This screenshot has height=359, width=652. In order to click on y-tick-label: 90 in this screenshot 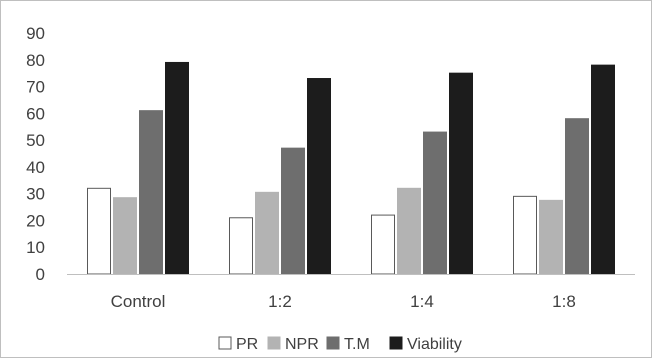, I will do `click(35, 33)`.